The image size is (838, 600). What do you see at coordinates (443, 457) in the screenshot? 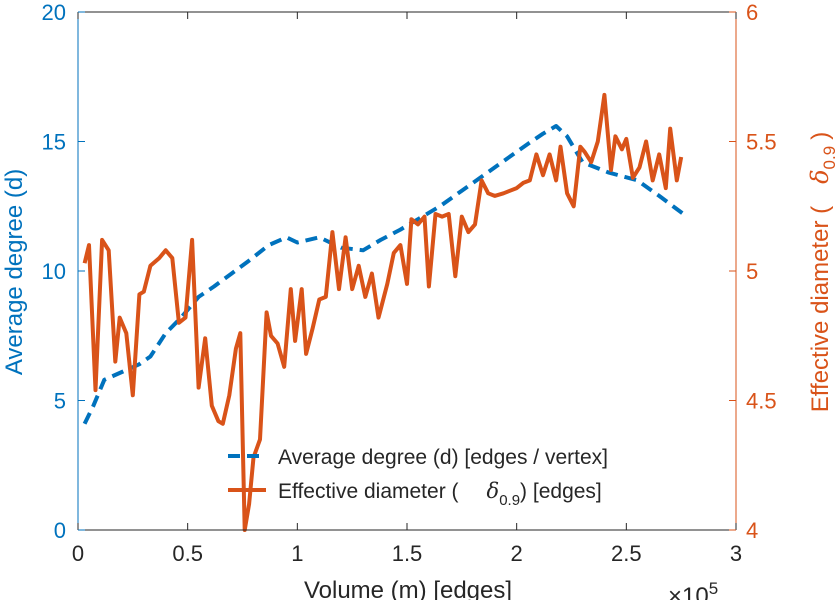
I see `legend-label-average-degree: Average degree (d) [edges / vertex]` at bounding box center [443, 457].